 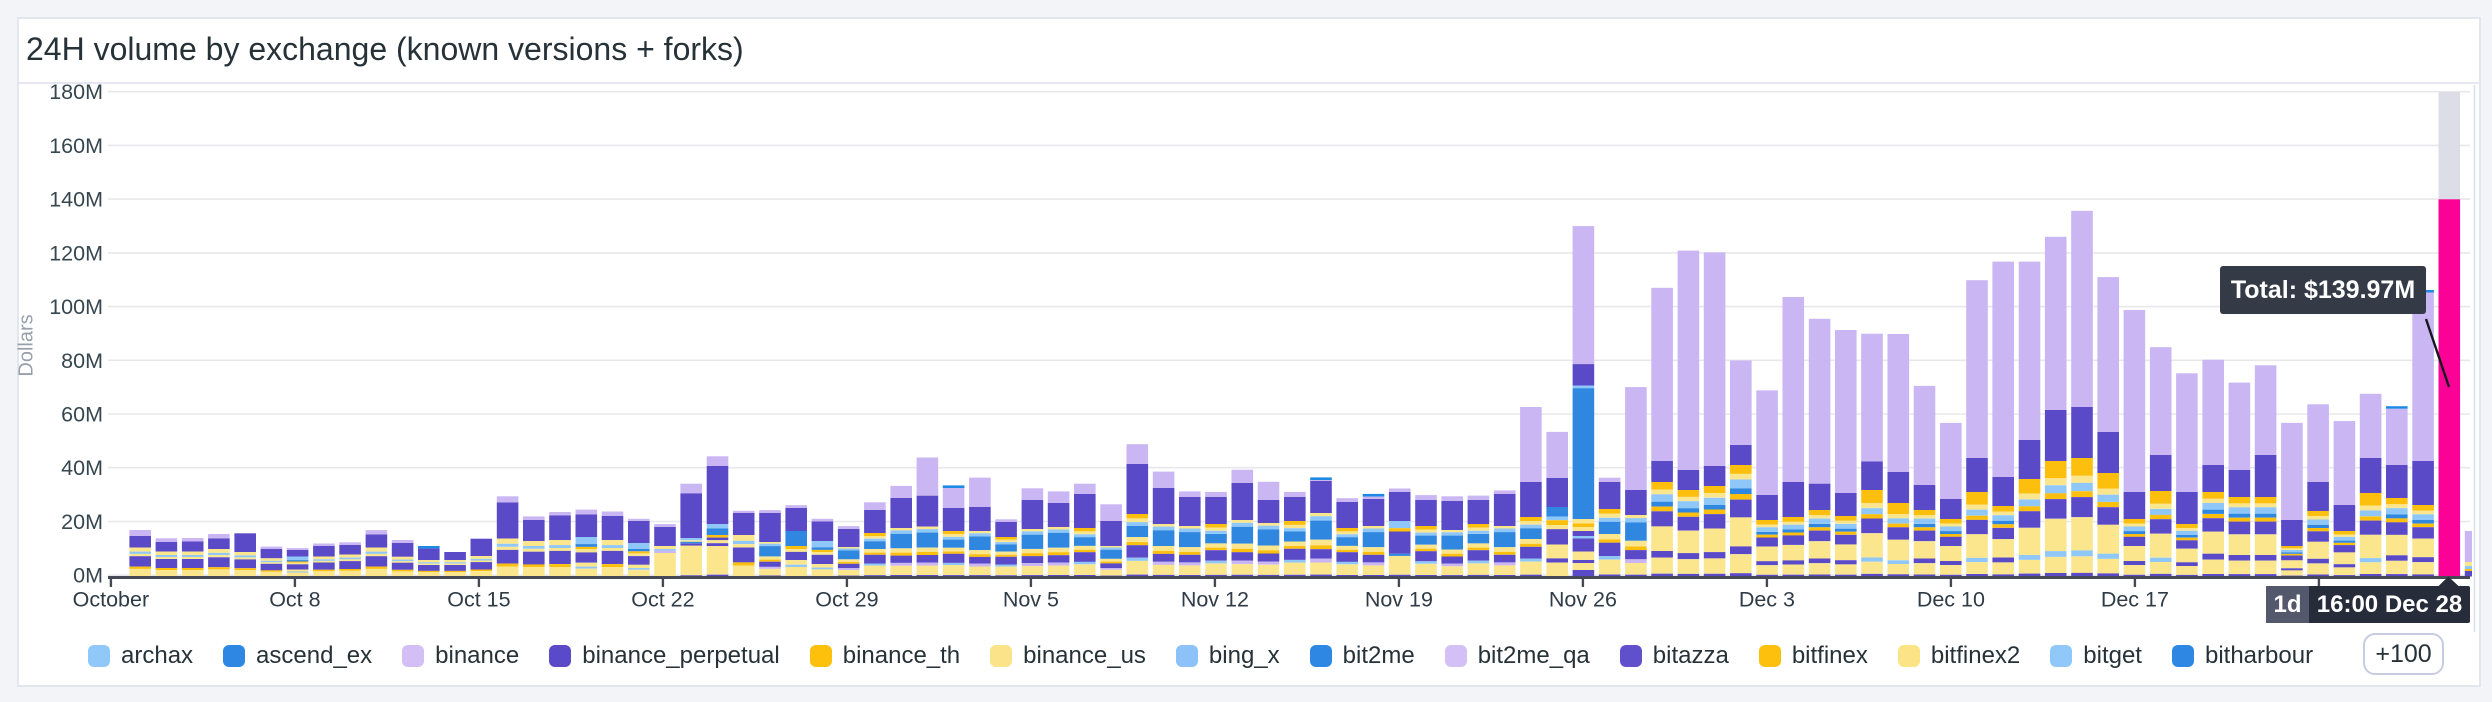 What do you see at coordinates (82, 415) in the screenshot?
I see `svg-text: 60M` at bounding box center [82, 415].